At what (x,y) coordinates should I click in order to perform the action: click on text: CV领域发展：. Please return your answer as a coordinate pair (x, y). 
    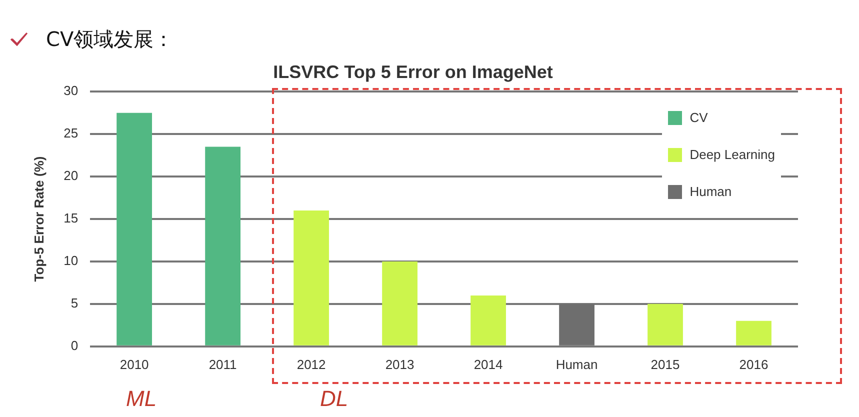
    Looking at the image, I should click on (110, 39).